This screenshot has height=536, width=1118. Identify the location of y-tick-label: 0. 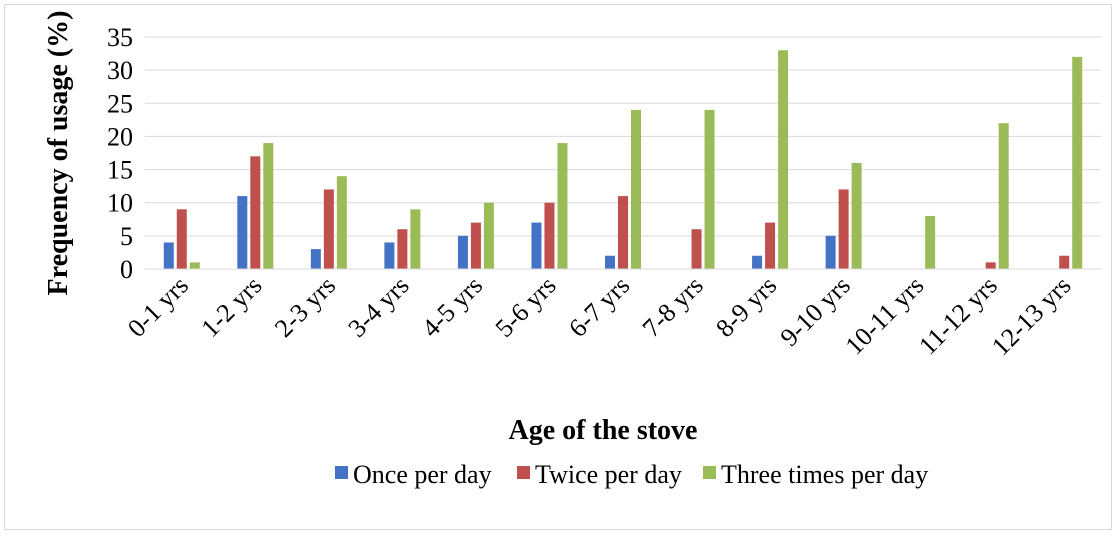
(126, 269).